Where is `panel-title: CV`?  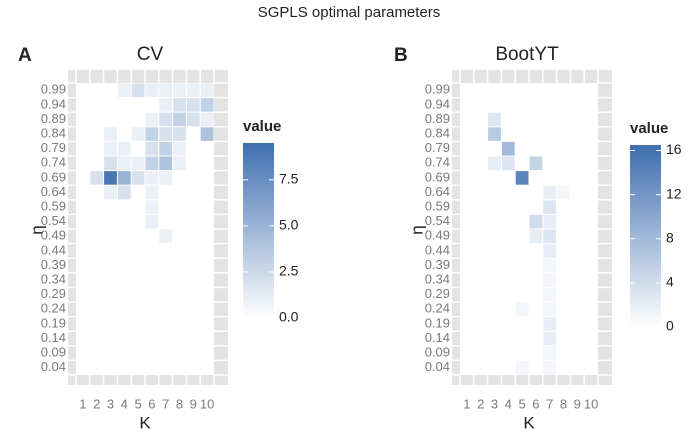 panel-title: CV is located at coordinates (150, 54).